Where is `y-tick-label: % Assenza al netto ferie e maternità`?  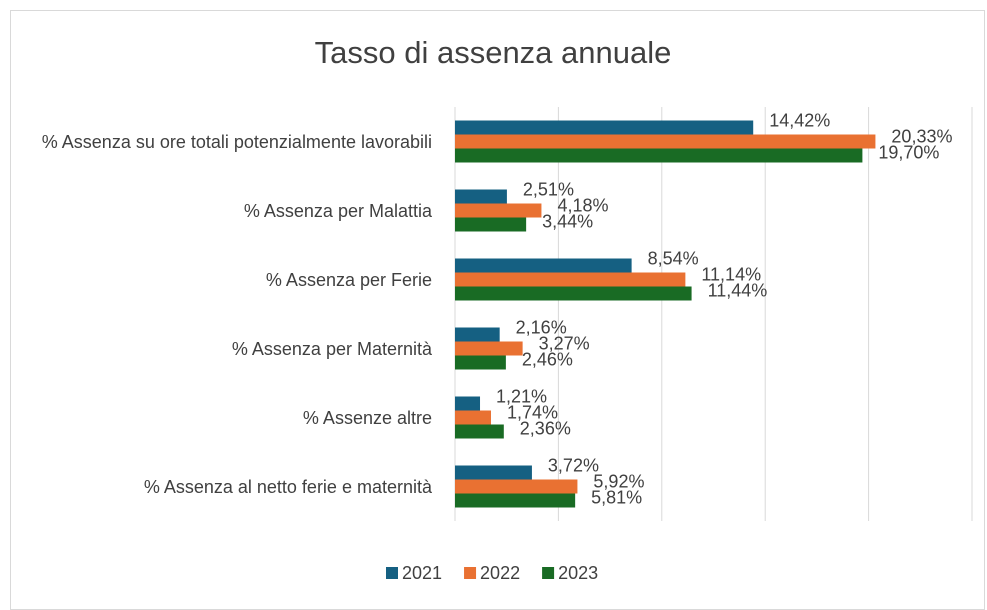
y-tick-label: % Assenza al netto ferie e maternità is located at coordinates (222, 487).